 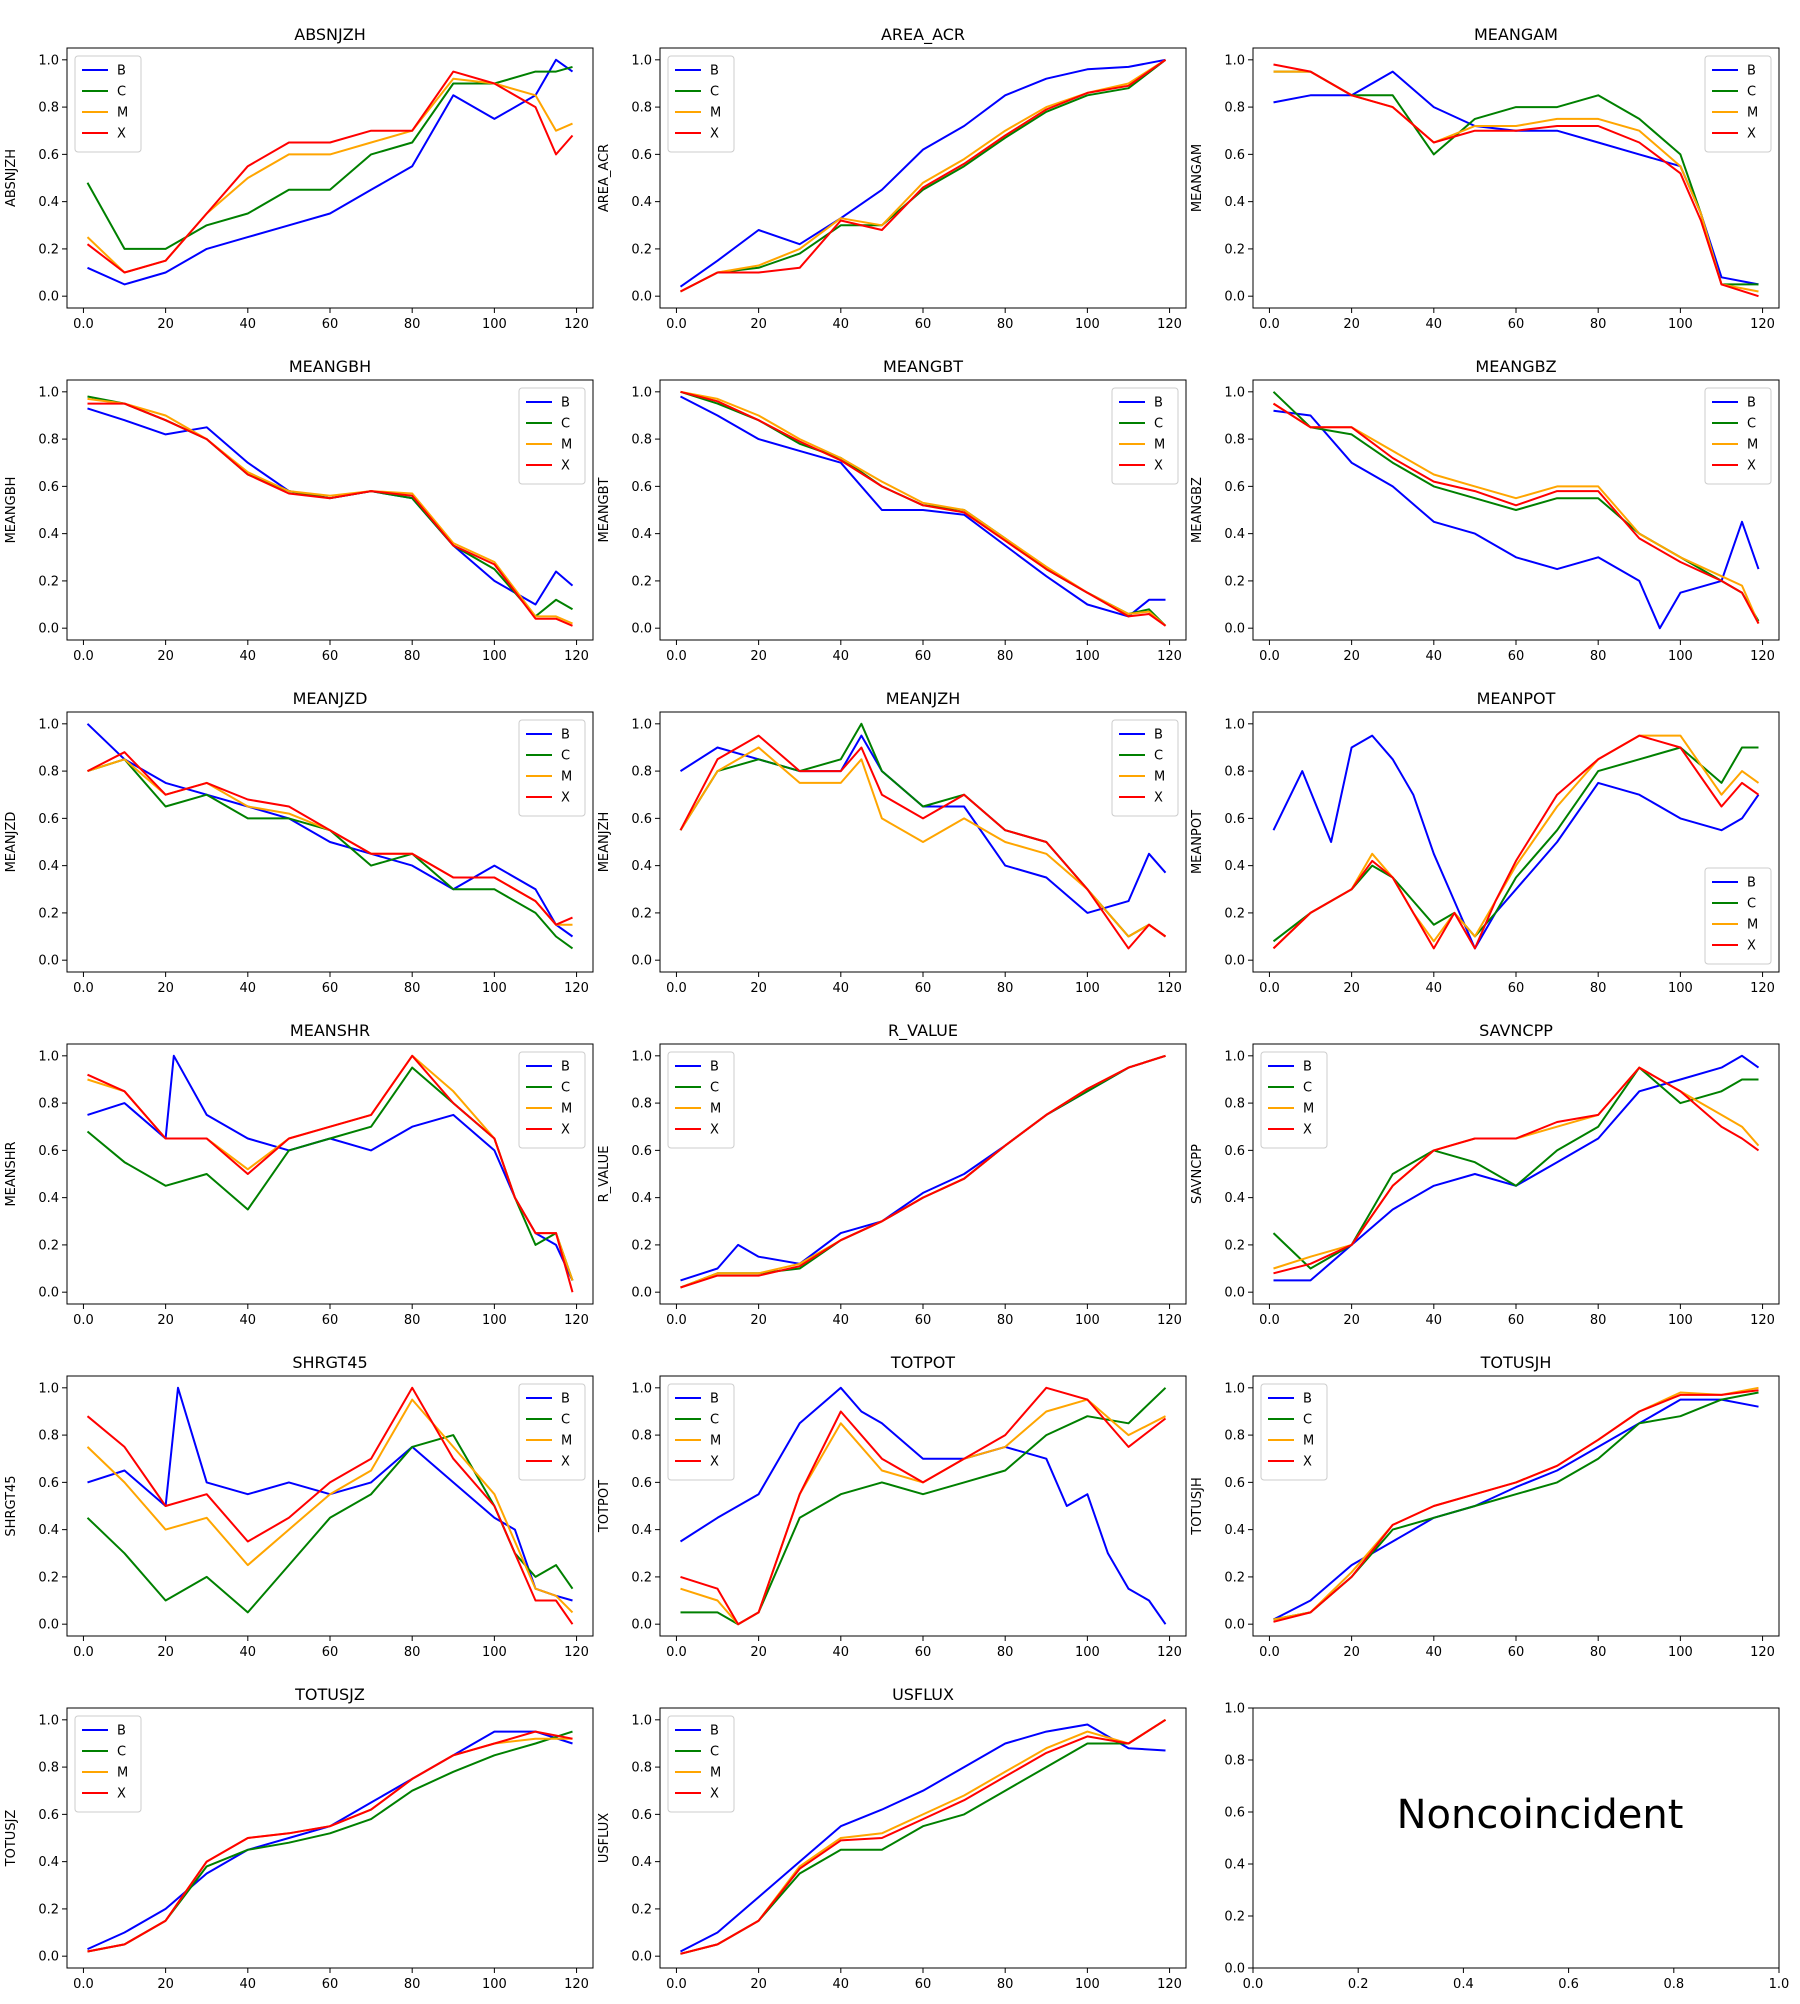 I want to click on series-line-m, so click(x=330, y=1845).